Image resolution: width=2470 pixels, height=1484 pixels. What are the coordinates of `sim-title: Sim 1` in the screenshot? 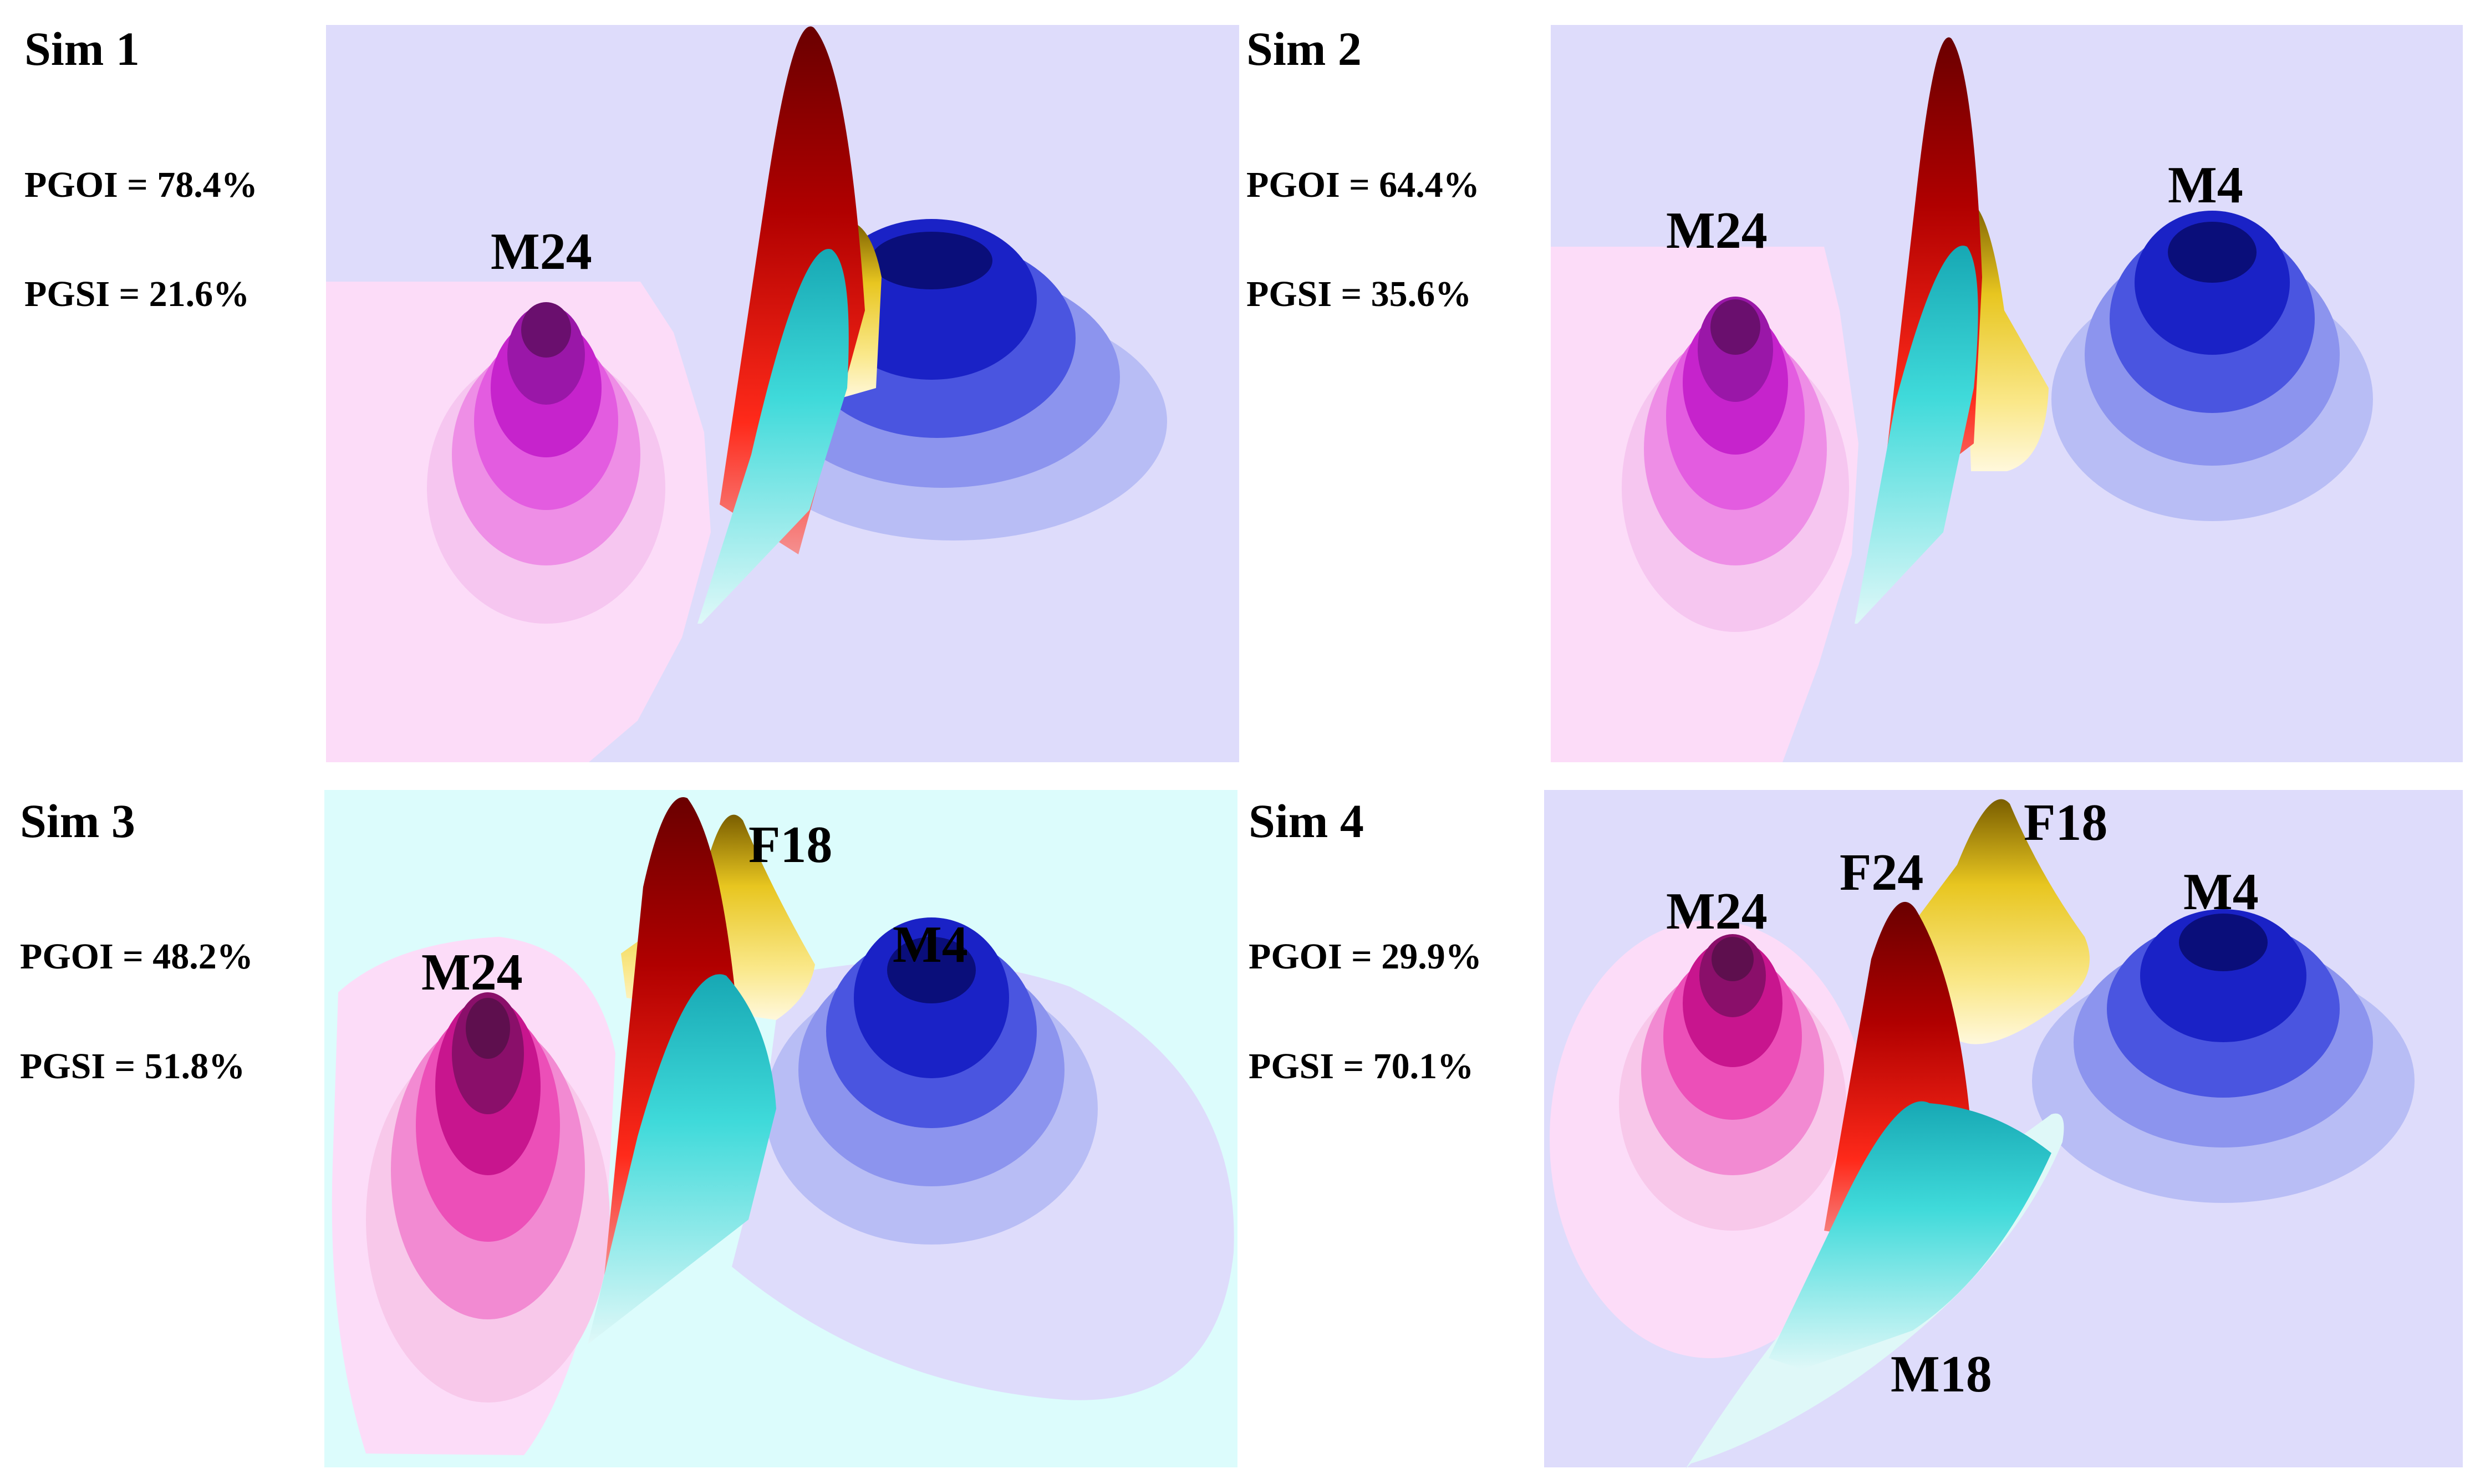 It's located at (82, 48).